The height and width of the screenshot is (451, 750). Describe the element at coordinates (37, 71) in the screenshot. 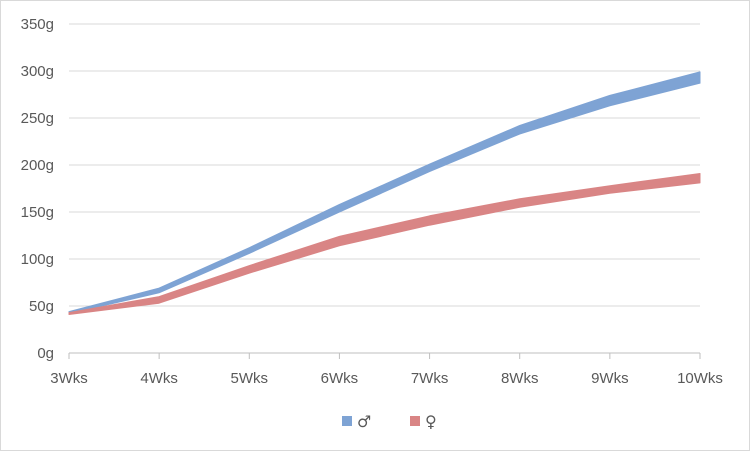

I see `y-tick-label: 300g` at that location.